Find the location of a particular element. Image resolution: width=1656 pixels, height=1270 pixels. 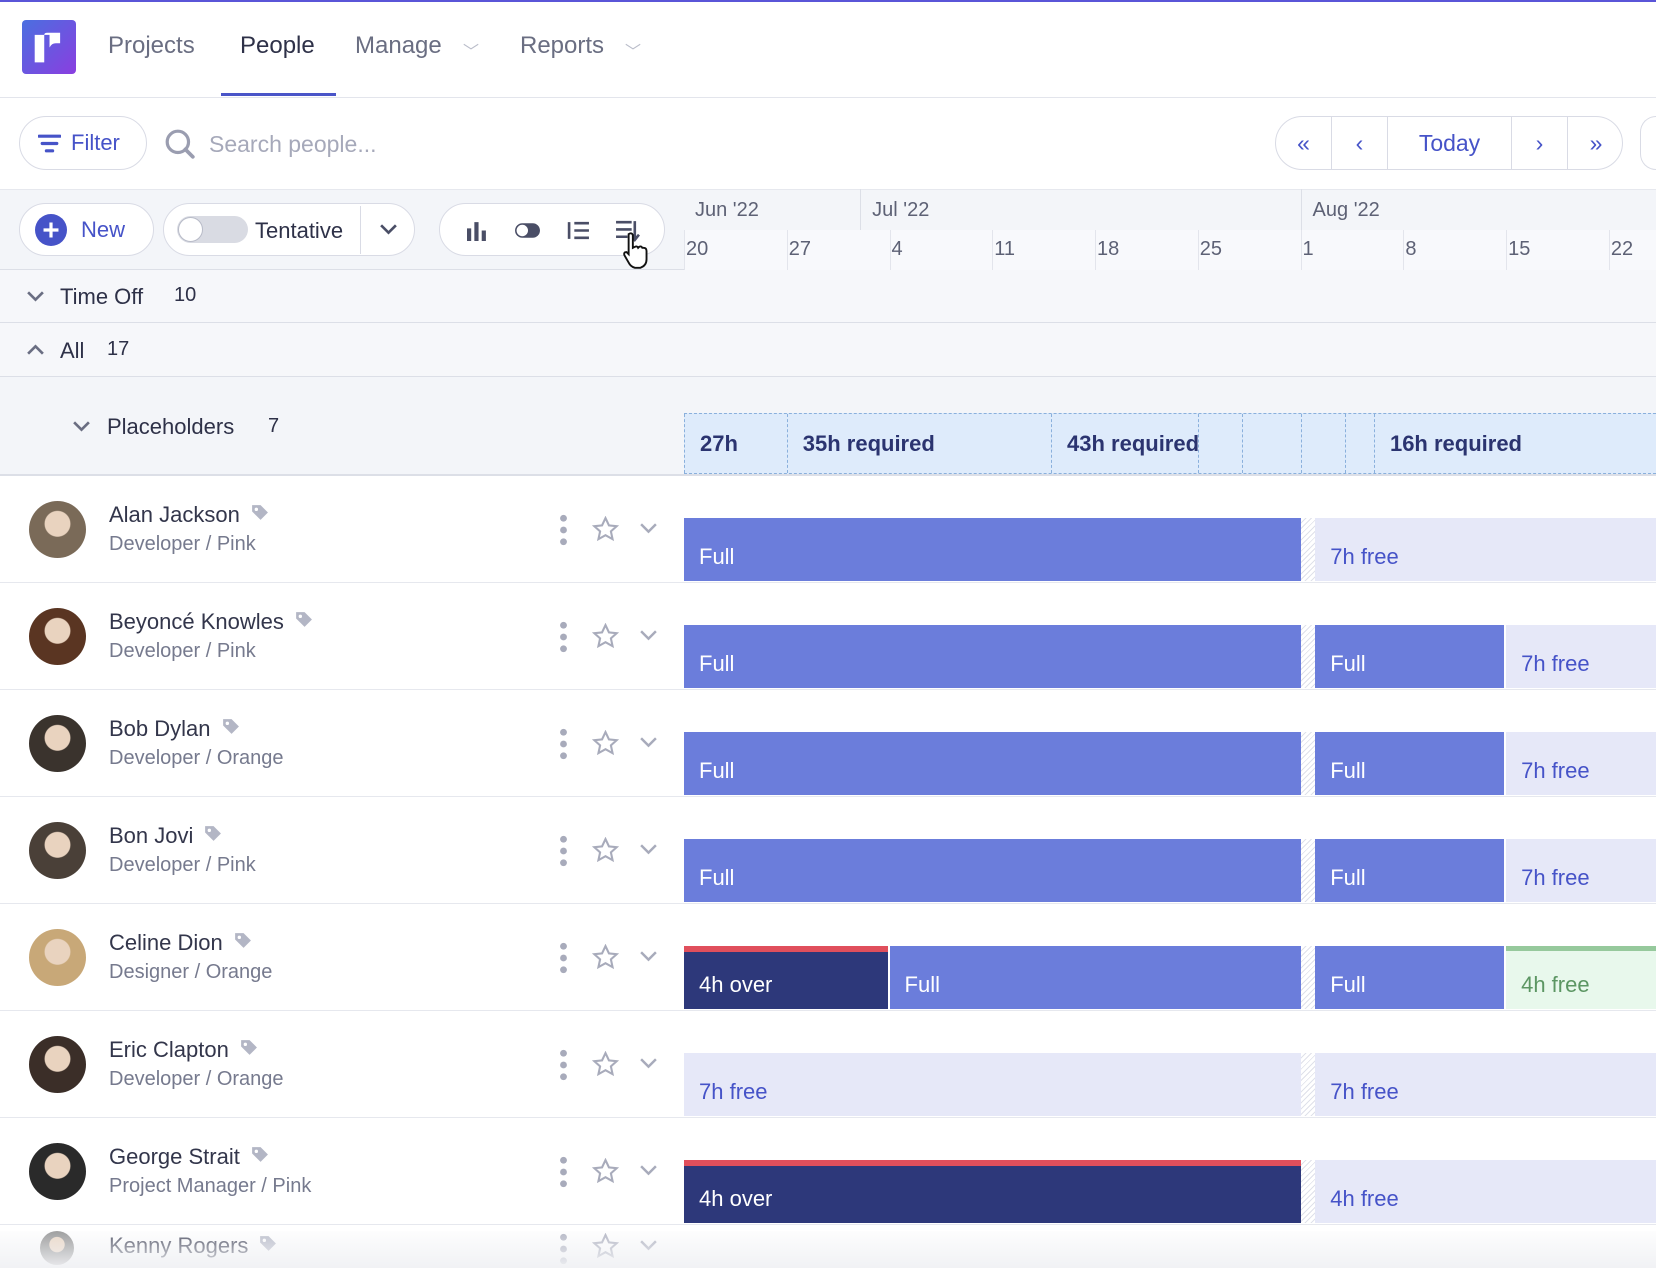

person-name: Bob Dylan is located at coordinates (174, 729).